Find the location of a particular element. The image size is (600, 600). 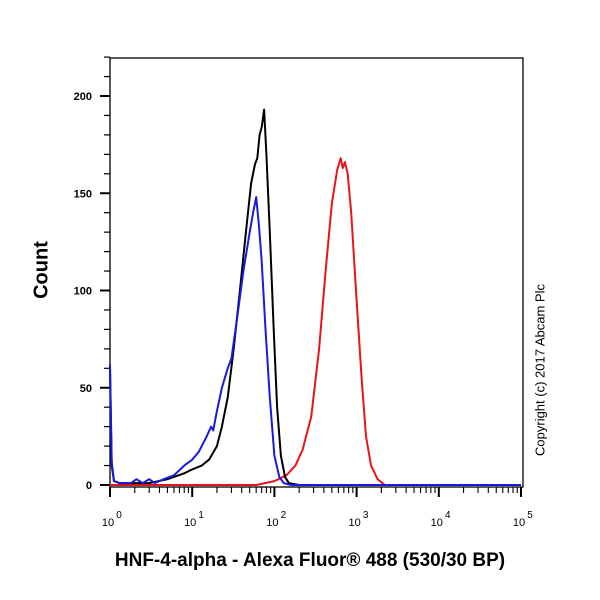

y-axis-label: Count is located at coordinates (41, 270).